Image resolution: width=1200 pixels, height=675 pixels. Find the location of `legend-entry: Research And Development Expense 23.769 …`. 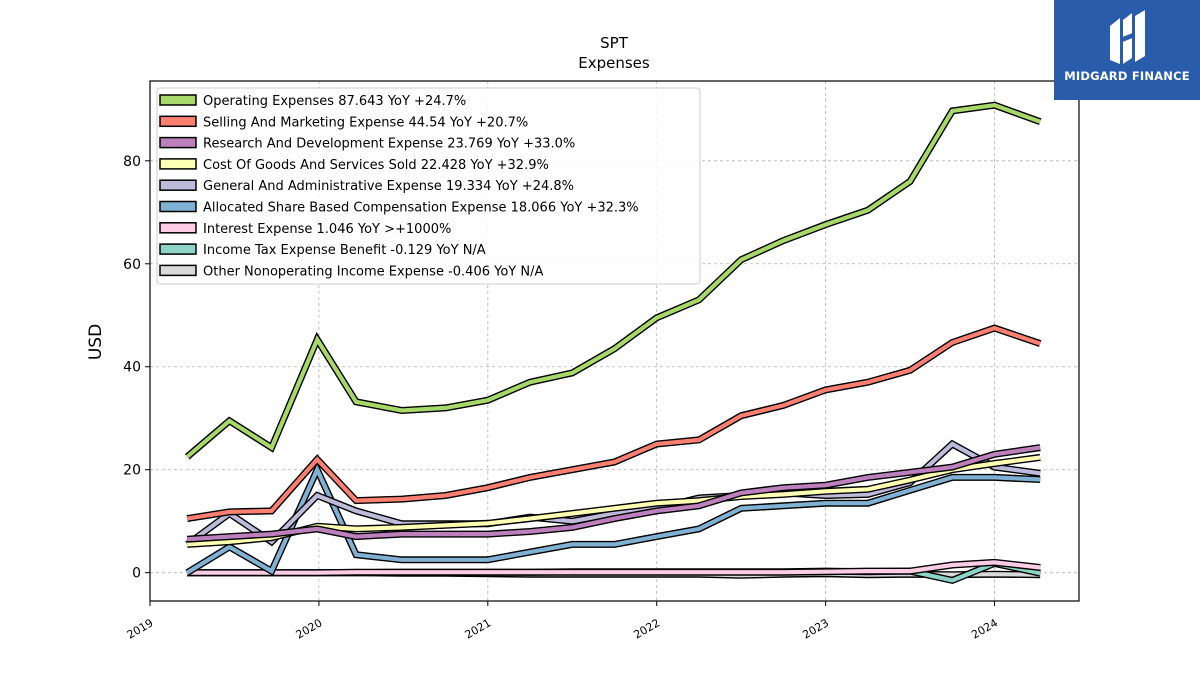

legend-entry: Research And Development Expense 23.769 … is located at coordinates (389, 144).